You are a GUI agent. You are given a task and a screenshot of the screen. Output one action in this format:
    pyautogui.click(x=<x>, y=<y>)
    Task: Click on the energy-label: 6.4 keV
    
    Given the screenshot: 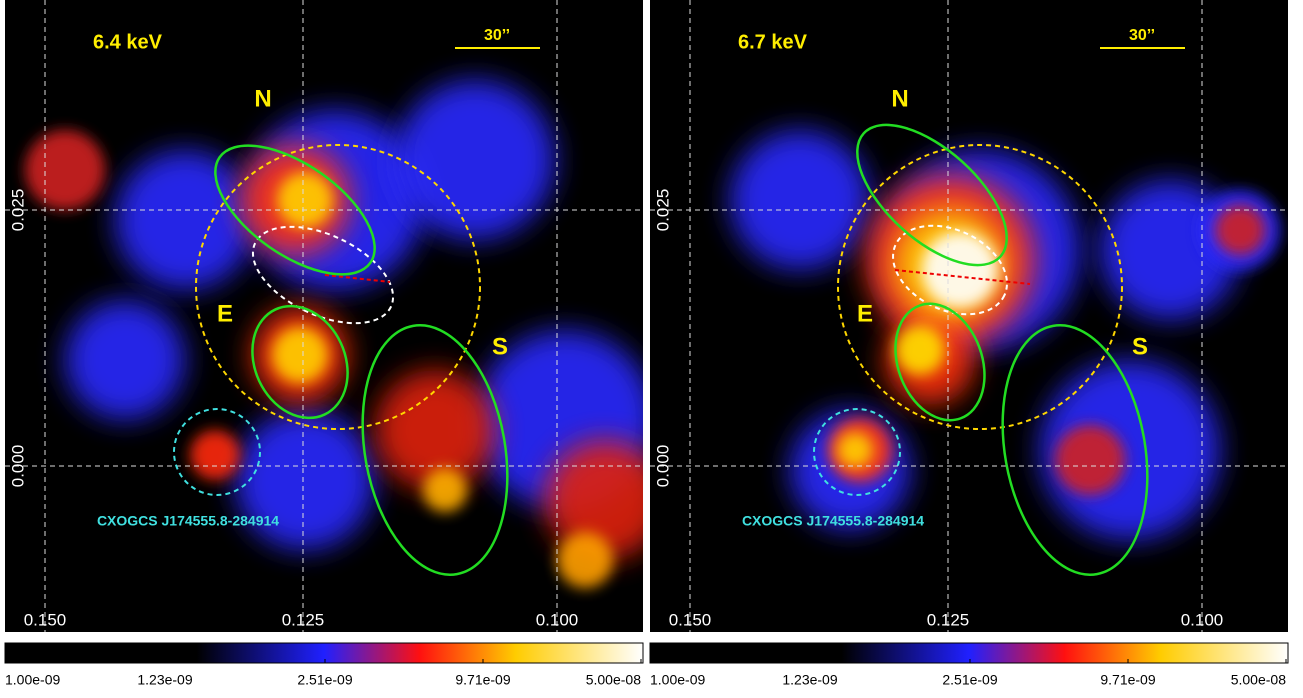 What is the action you would take?
    pyautogui.click(x=128, y=42)
    